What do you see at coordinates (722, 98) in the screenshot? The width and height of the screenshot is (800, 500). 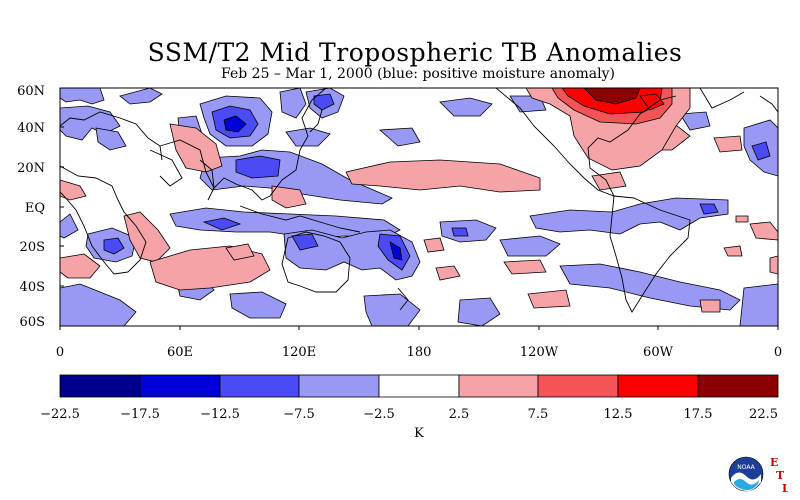 I see `coastline-greenland` at bounding box center [722, 98].